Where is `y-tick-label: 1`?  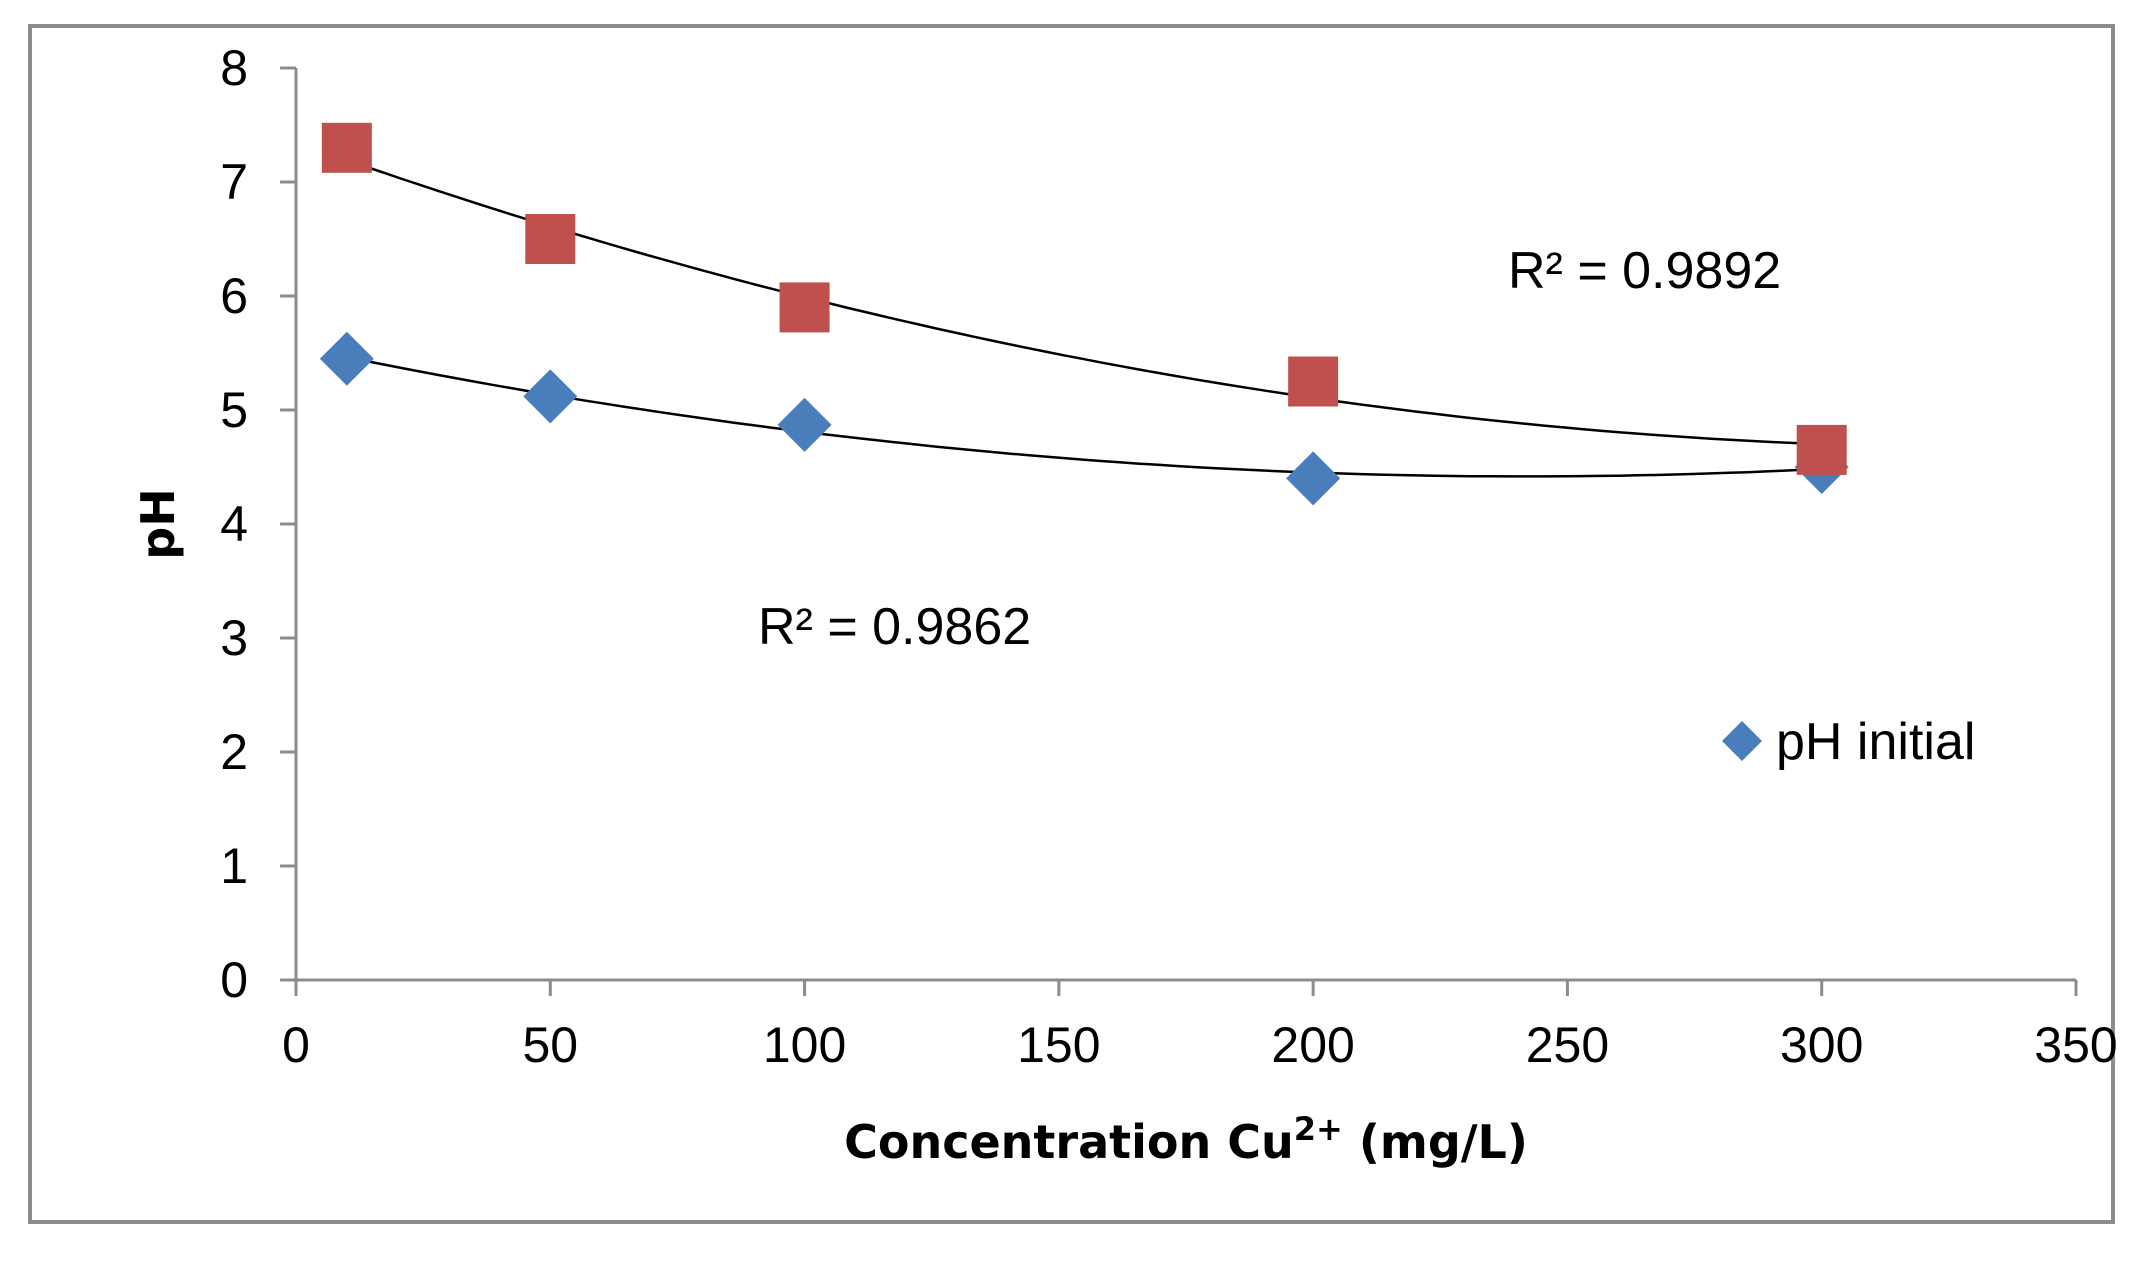
y-tick-label: 1 is located at coordinates (234, 866).